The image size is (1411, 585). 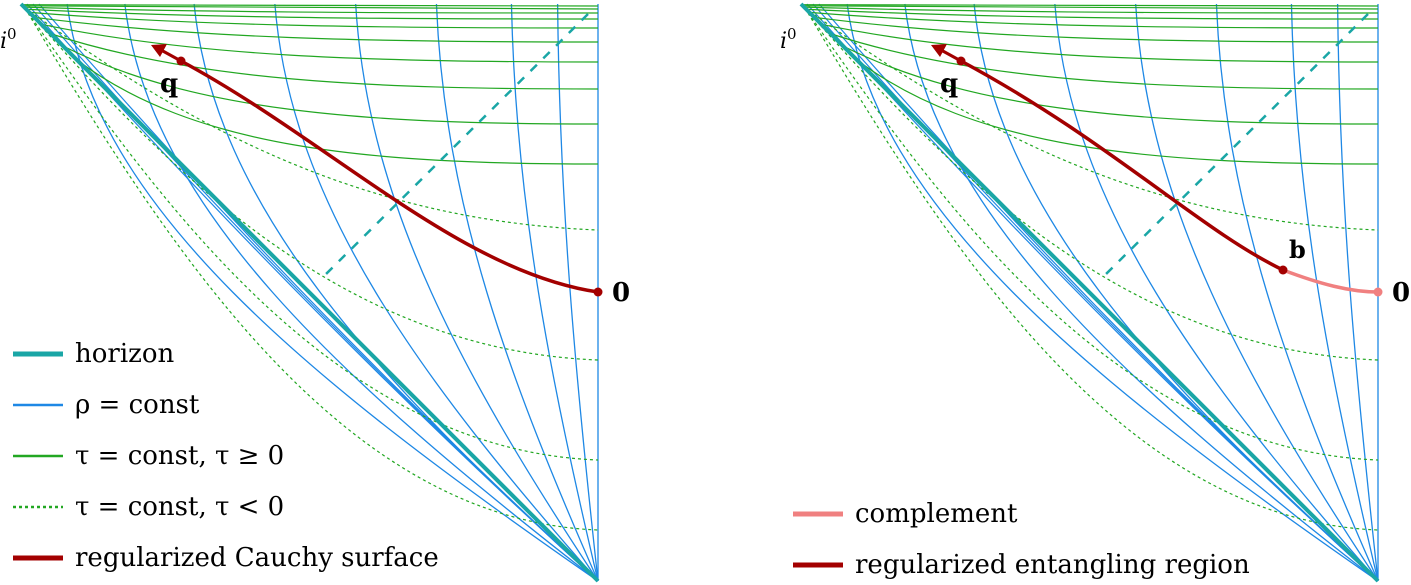 I want to click on legend-label-cauchy: regularized Cauchy surface, so click(x=257, y=558).